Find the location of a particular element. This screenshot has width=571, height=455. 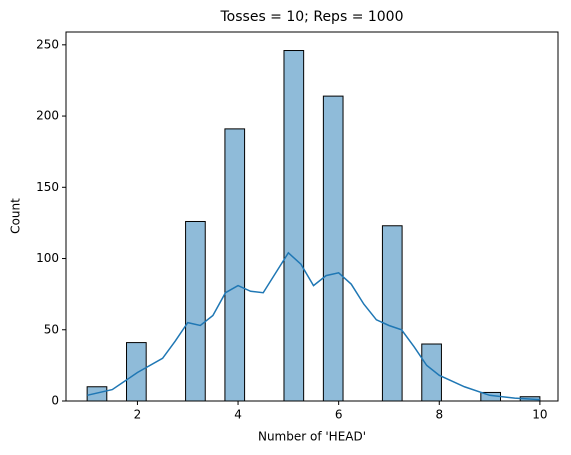

y-tick-label: 250 is located at coordinates (47, 44).